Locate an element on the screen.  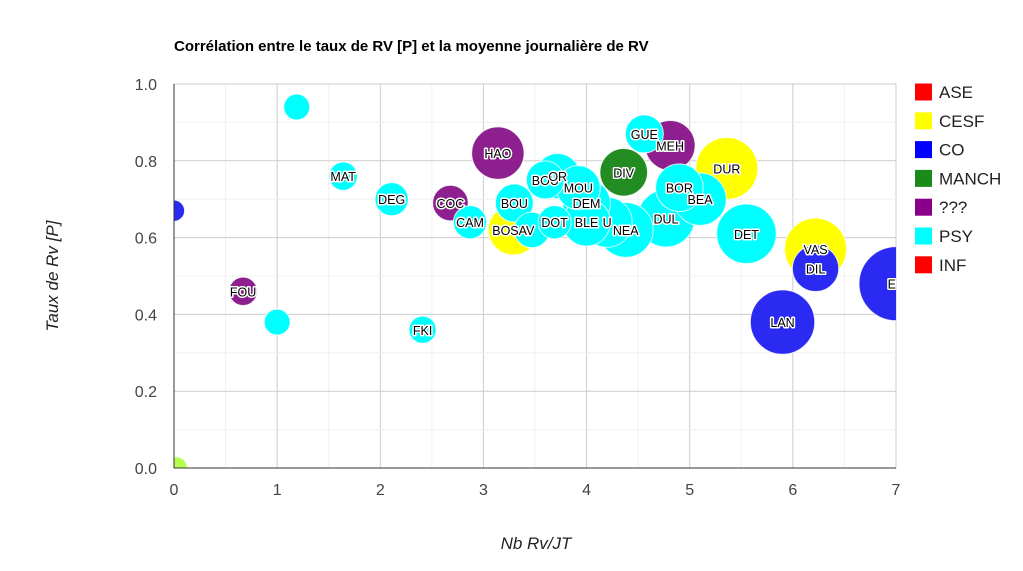
bubble-div is located at coordinates (624, 172).